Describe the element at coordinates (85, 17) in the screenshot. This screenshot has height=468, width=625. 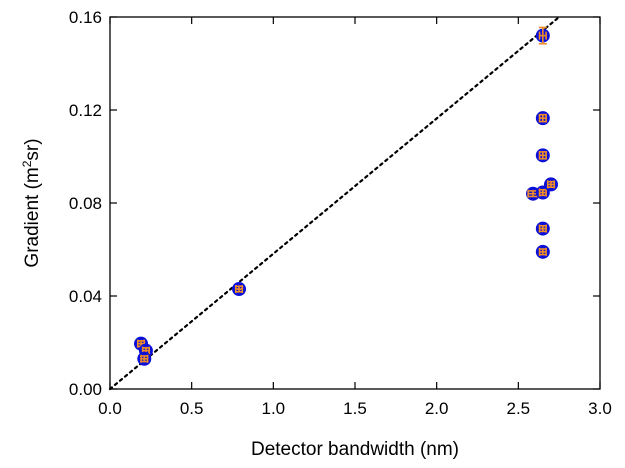
I see `y-tick-label: 0.16` at that location.